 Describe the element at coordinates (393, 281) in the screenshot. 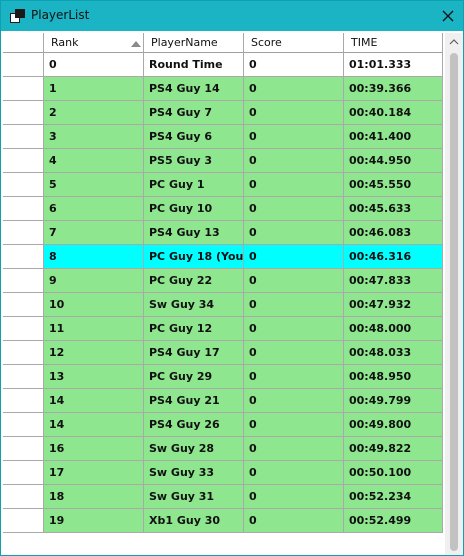

I see `cell-time: 00:47.833` at that location.